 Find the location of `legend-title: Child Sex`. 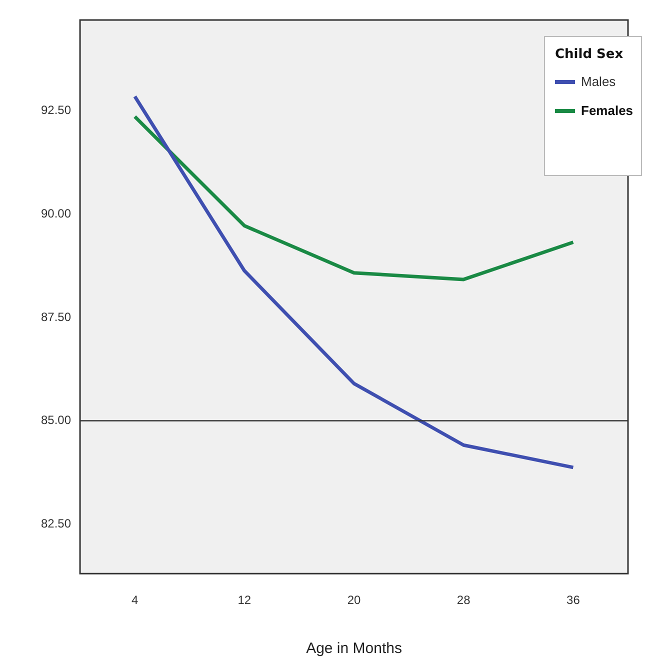

legend-title: Child Sex is located at coordinates (589, 54).